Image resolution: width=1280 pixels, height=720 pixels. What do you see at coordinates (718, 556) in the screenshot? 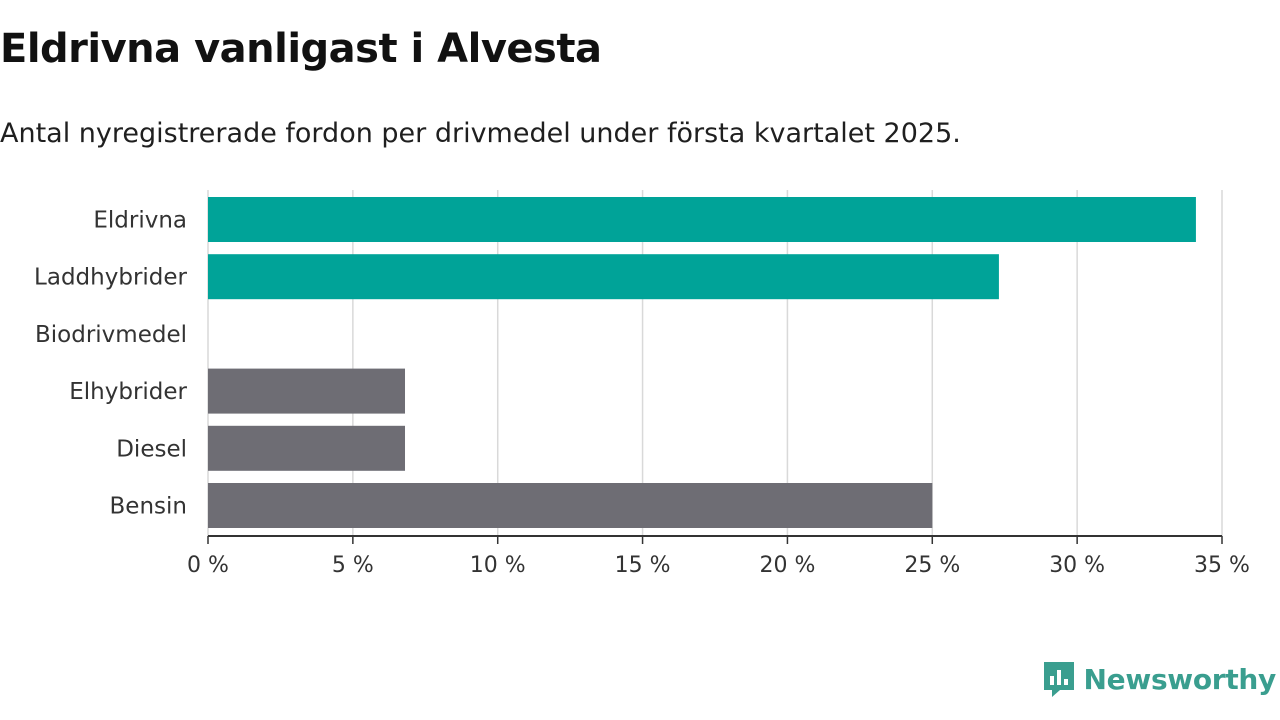
I see `x-axis: 0 % 5 % 10 % 15 % 20 % 25 % 30 % 35 %` at bounding box center [718, 556].